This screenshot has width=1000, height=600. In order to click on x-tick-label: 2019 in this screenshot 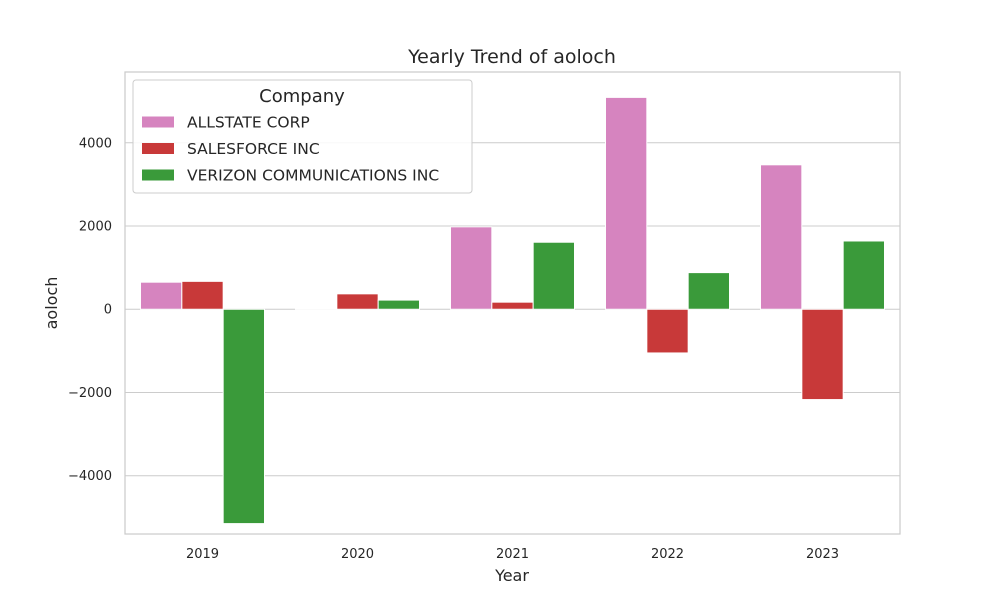, I will do `click(202, 554)`.